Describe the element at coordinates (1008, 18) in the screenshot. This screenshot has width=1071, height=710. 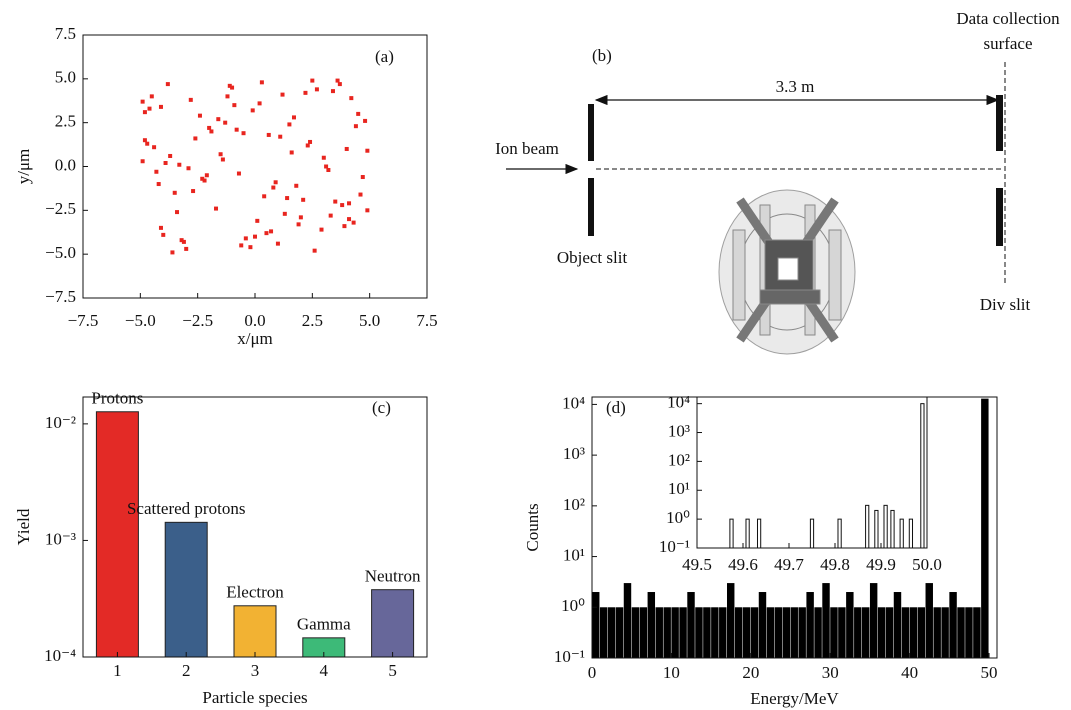
I see `collection-label: Data collection` at that location.